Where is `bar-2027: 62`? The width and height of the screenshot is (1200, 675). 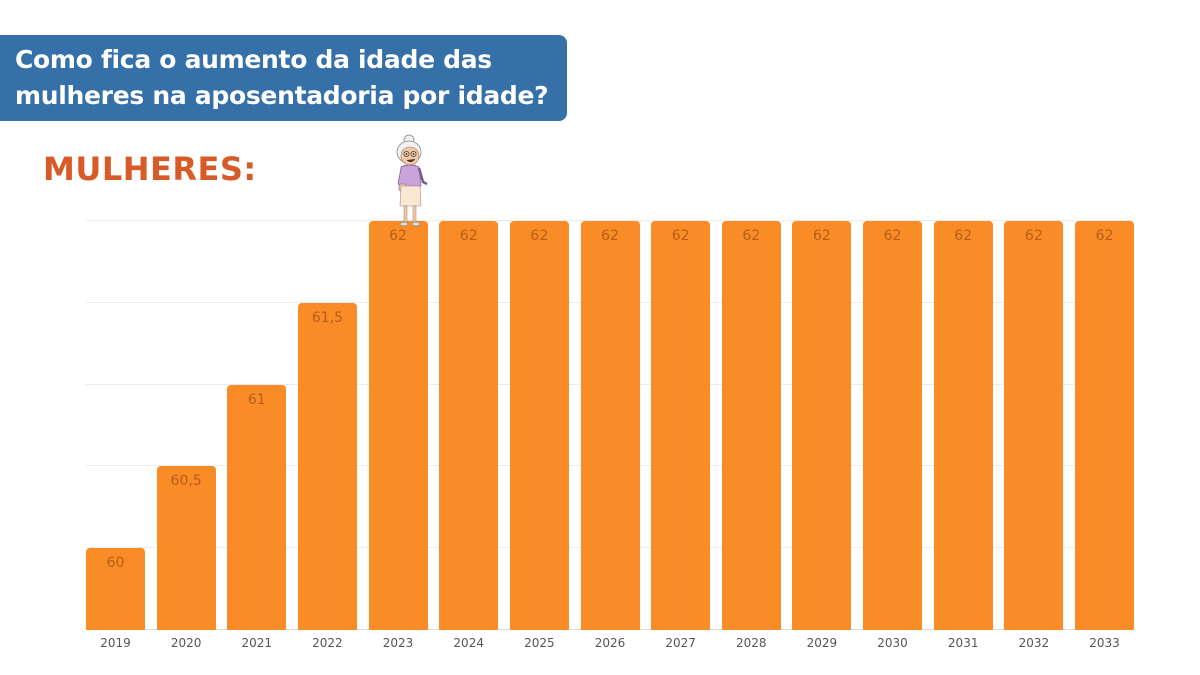 bar-2027: 62 is located at coordinates (681, 425).